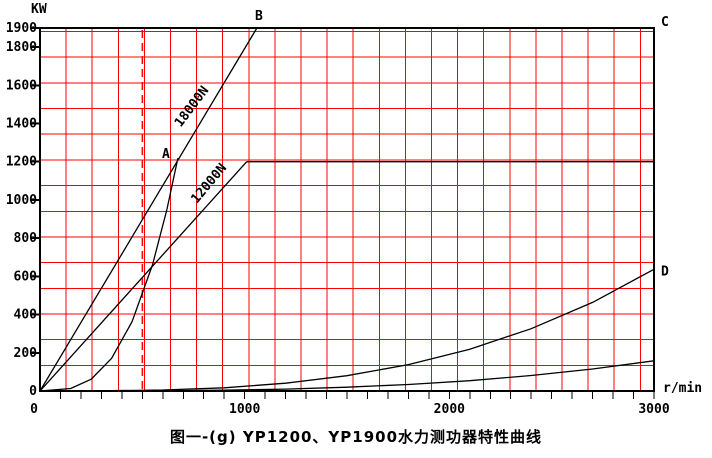 This screenshot has height=458, width=712. Describe the element at coordinates (682, 388) in the screenshot. I see `x-axis-unit: r/min` at that location.